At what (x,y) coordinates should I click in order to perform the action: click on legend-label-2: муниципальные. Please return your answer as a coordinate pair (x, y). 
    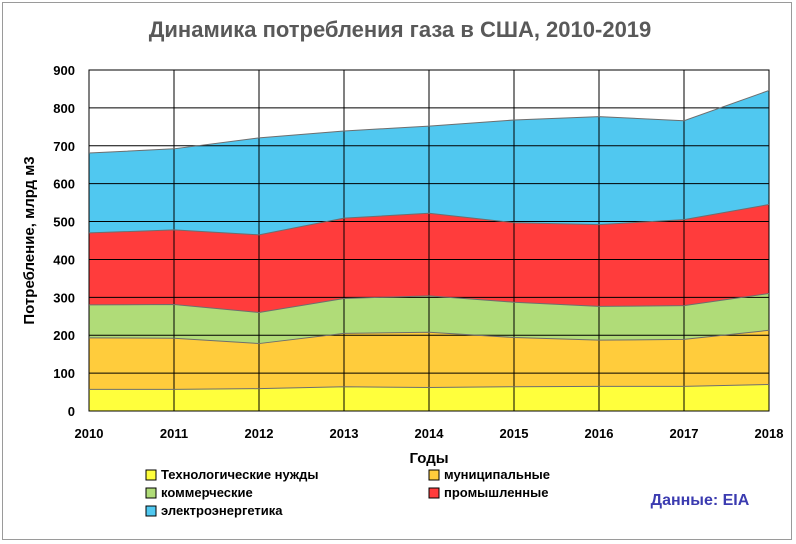
    Looking at the image, I should click on (497, 474).